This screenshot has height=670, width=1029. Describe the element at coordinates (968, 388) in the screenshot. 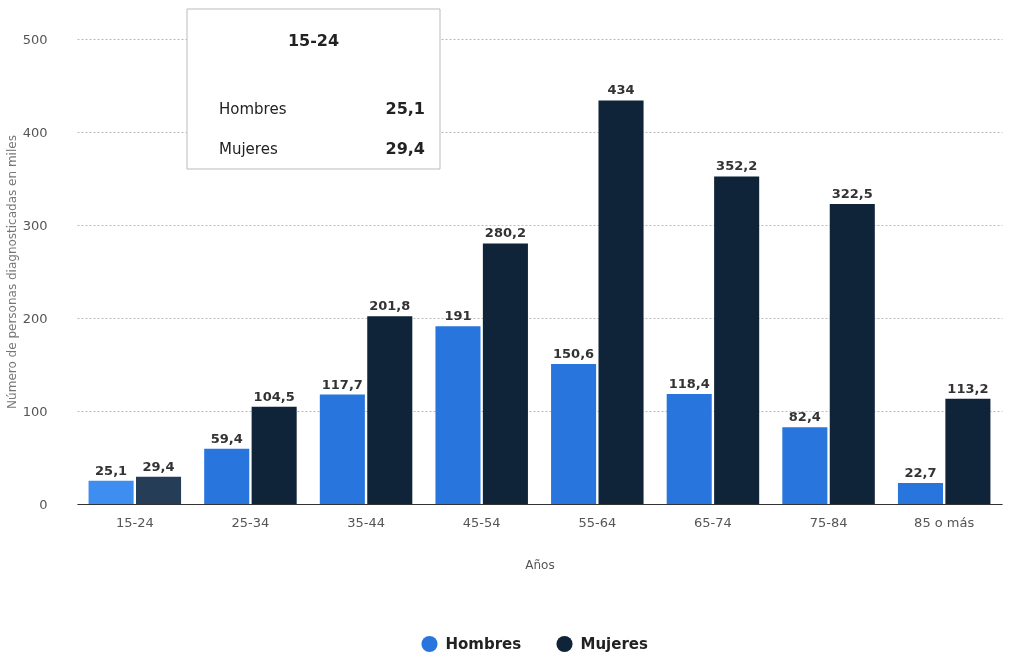

I see `data-label: 113,2` at that location.